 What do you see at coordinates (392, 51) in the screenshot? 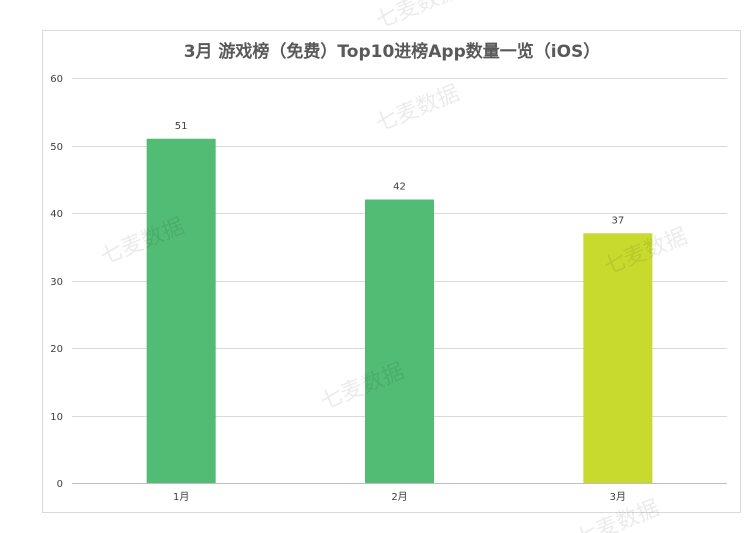
I see `chart-title: 3月 游戏榜（免费）Top10进榜App数量一览（iOS）` at bounding box center [392, 51].